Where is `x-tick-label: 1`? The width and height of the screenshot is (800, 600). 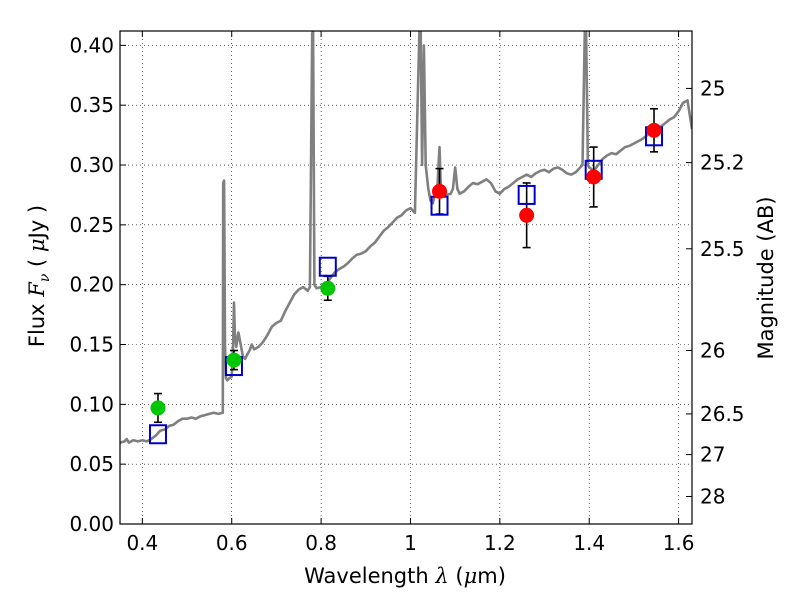
x-tick-label: 1 is located at coordinates (410, 543).